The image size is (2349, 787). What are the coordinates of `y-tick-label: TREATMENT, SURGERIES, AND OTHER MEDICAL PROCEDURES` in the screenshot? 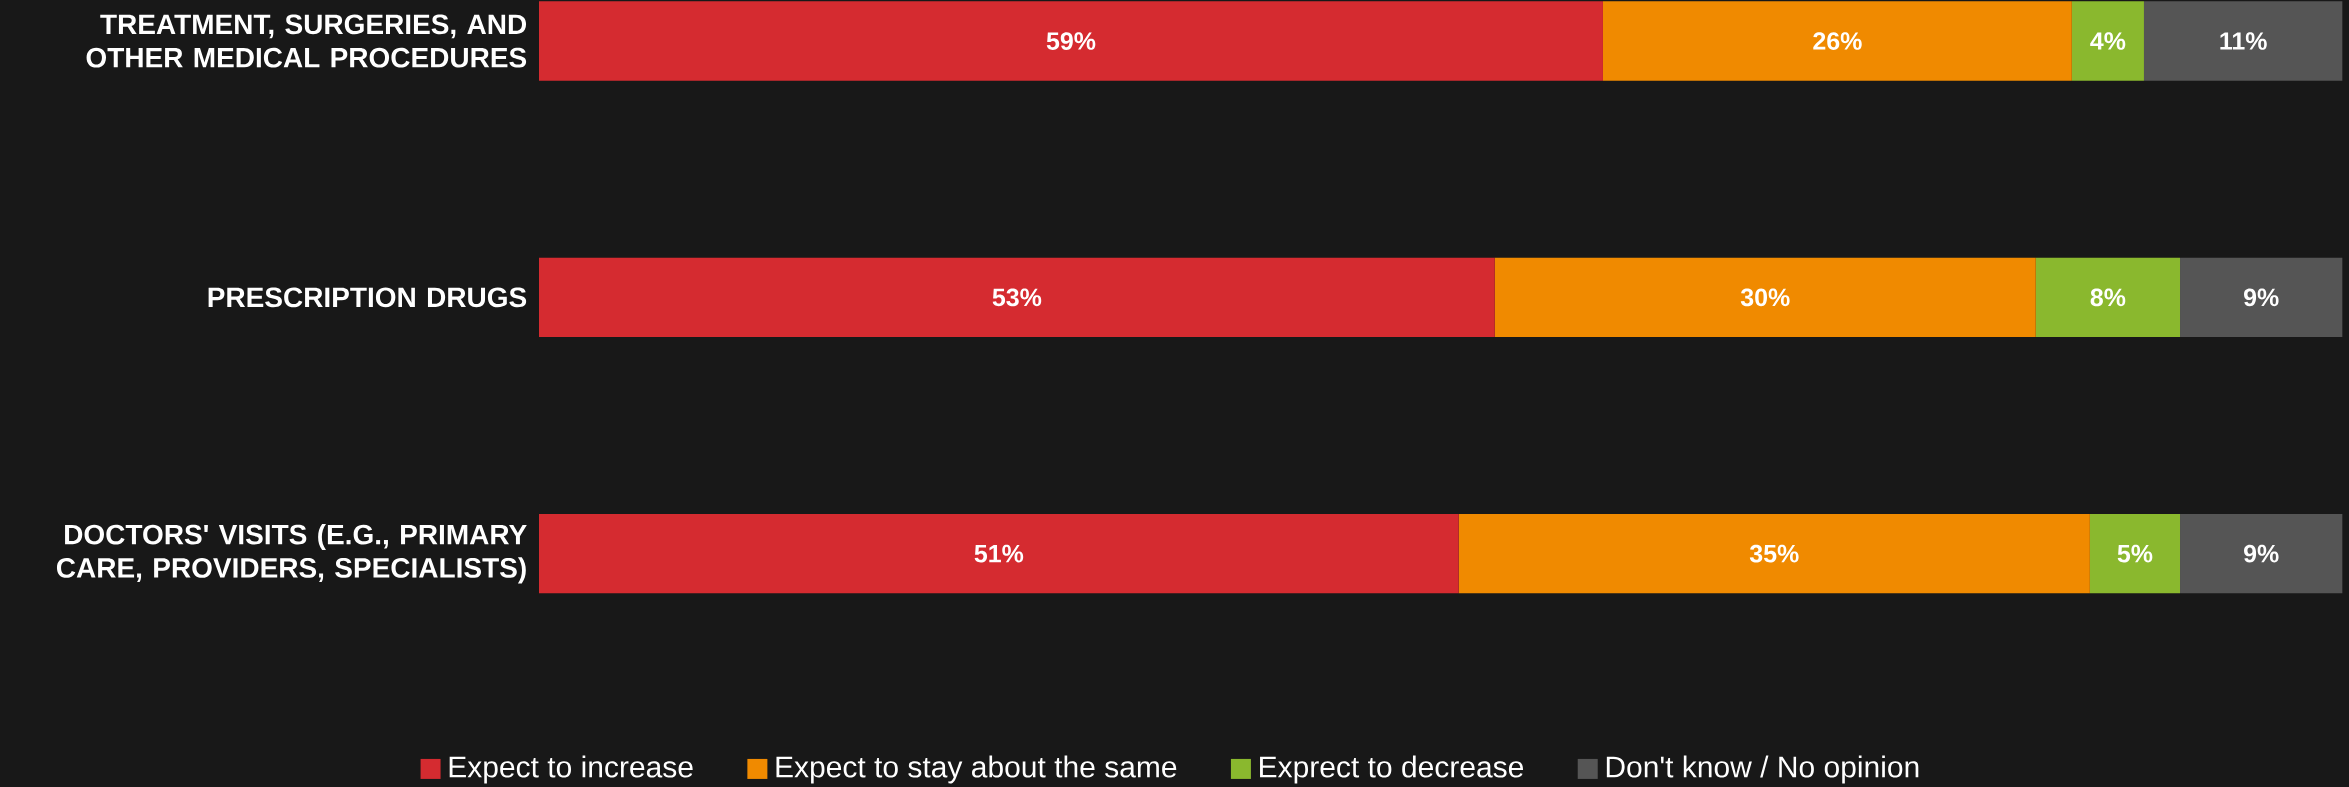 It's located at (306, 41).